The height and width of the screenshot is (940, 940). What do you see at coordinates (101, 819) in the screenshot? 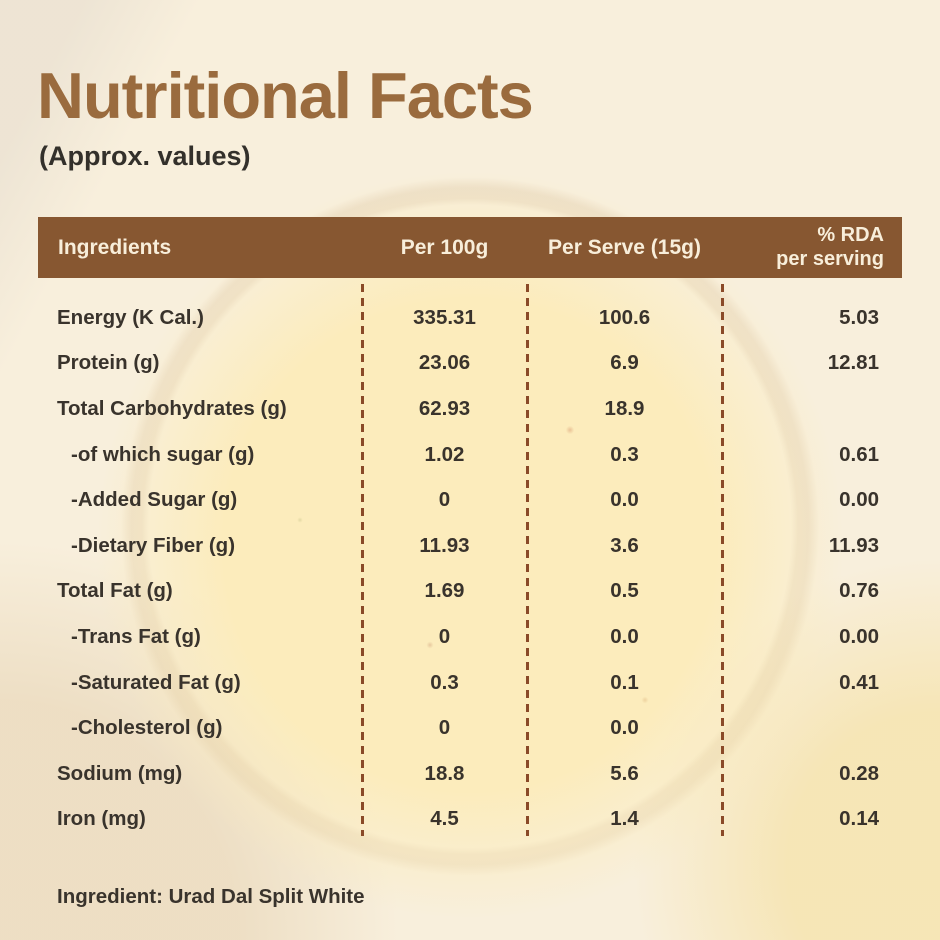
I see `row-label: Iron (mg)` at bounding box center [101, 819].